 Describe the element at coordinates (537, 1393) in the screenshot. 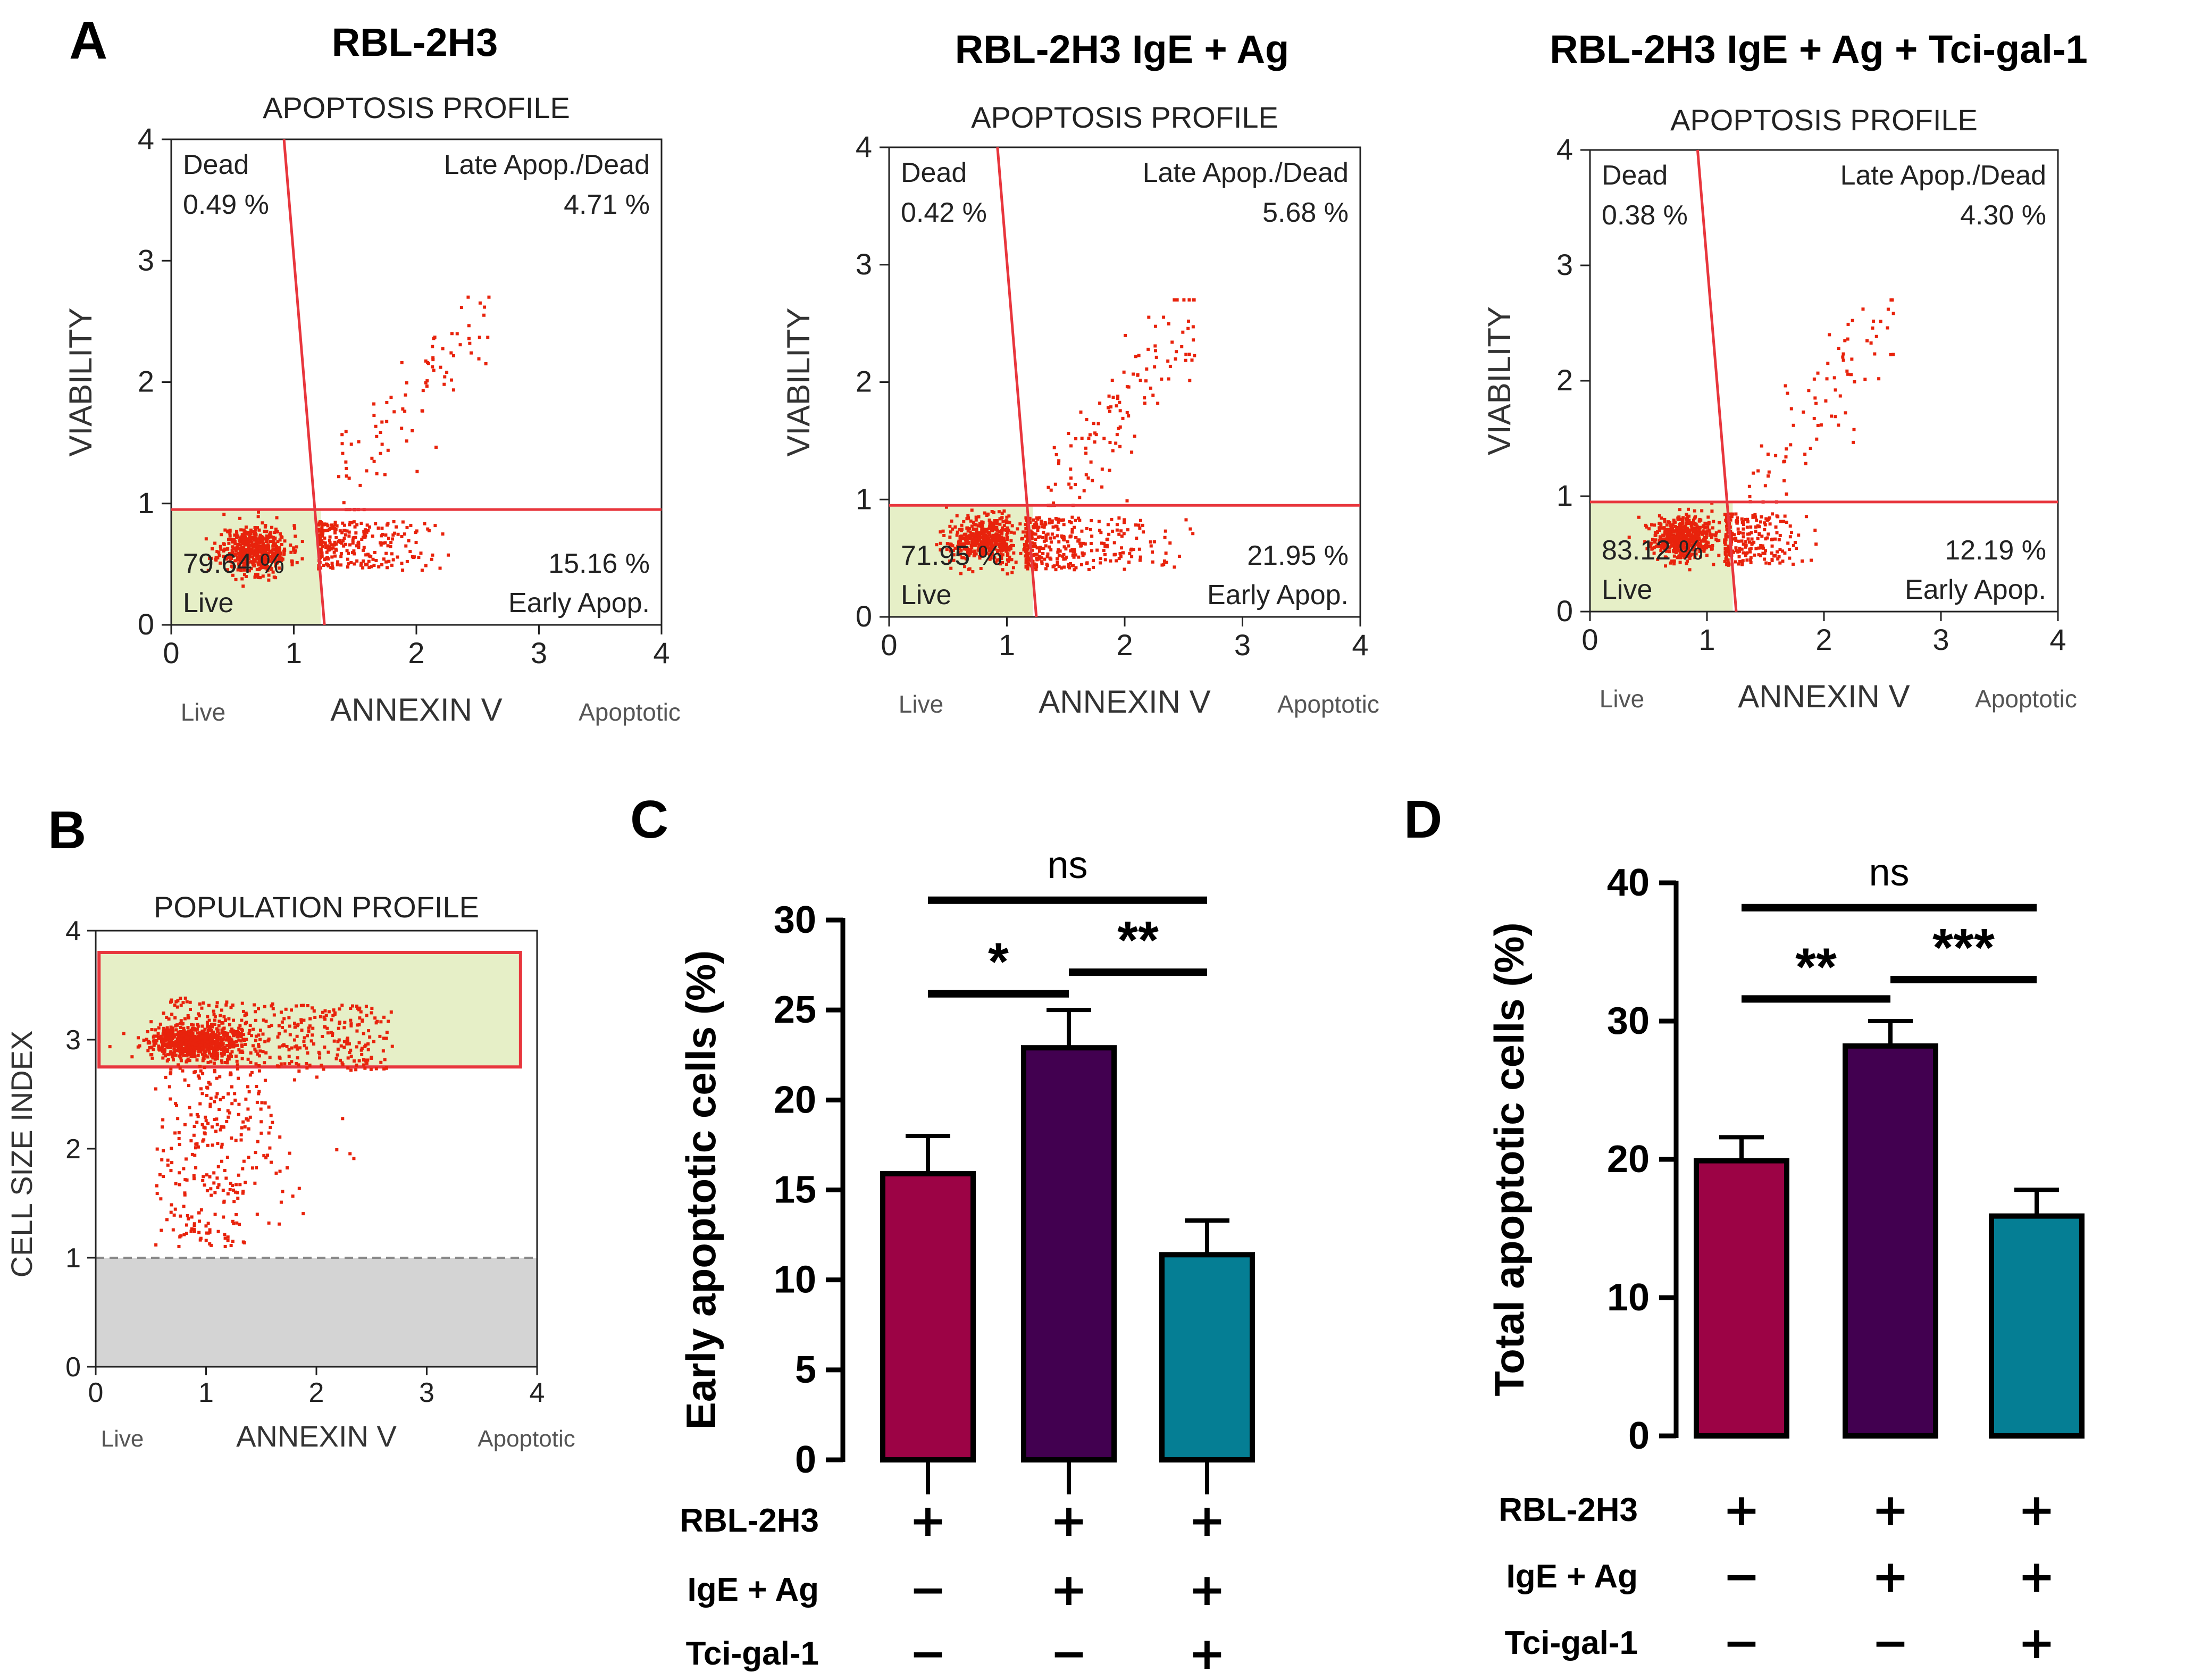

I see `x-tick-label: 4` at that location.